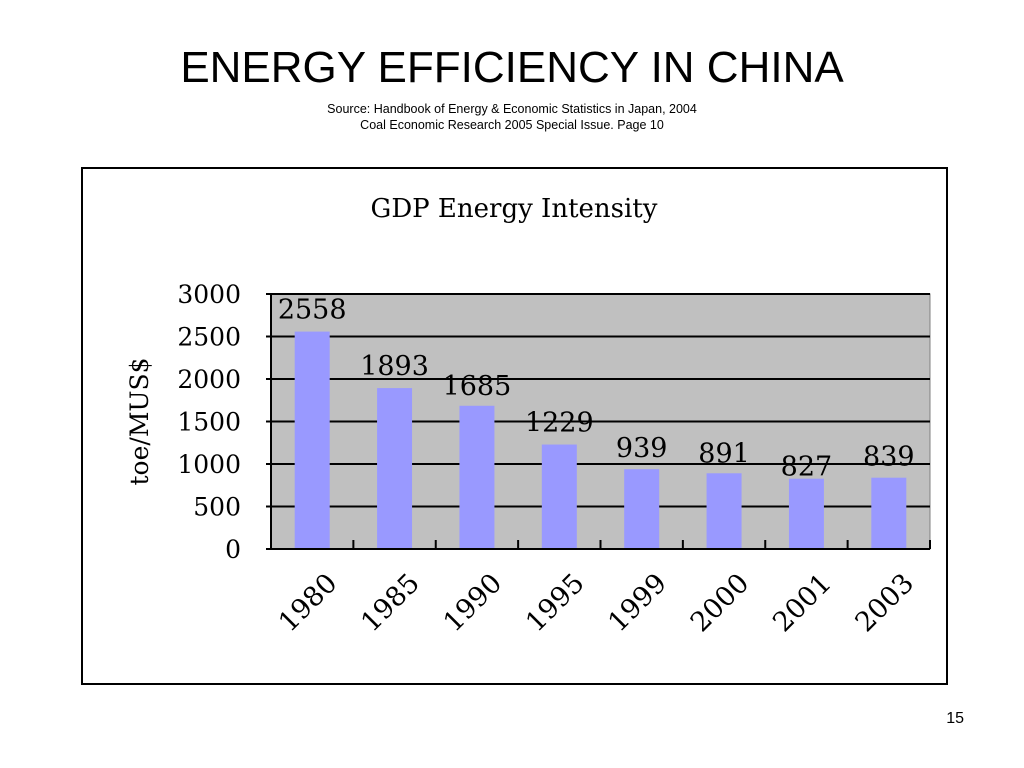 The height and width of the screenshot is (768, 1024). Describe the element at coordinates (889, 457) in the screenshot. I see `data-label: 839` at that location.